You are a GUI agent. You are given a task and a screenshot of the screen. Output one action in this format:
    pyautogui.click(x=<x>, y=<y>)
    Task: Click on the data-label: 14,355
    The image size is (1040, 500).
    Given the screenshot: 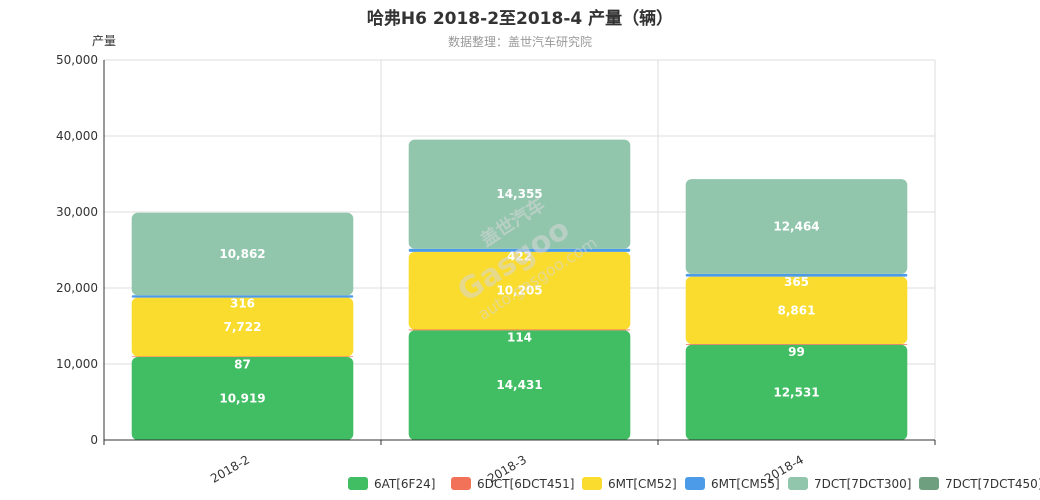 What is the action you would take?
    pyautogui.click(x=519, y=194)
    